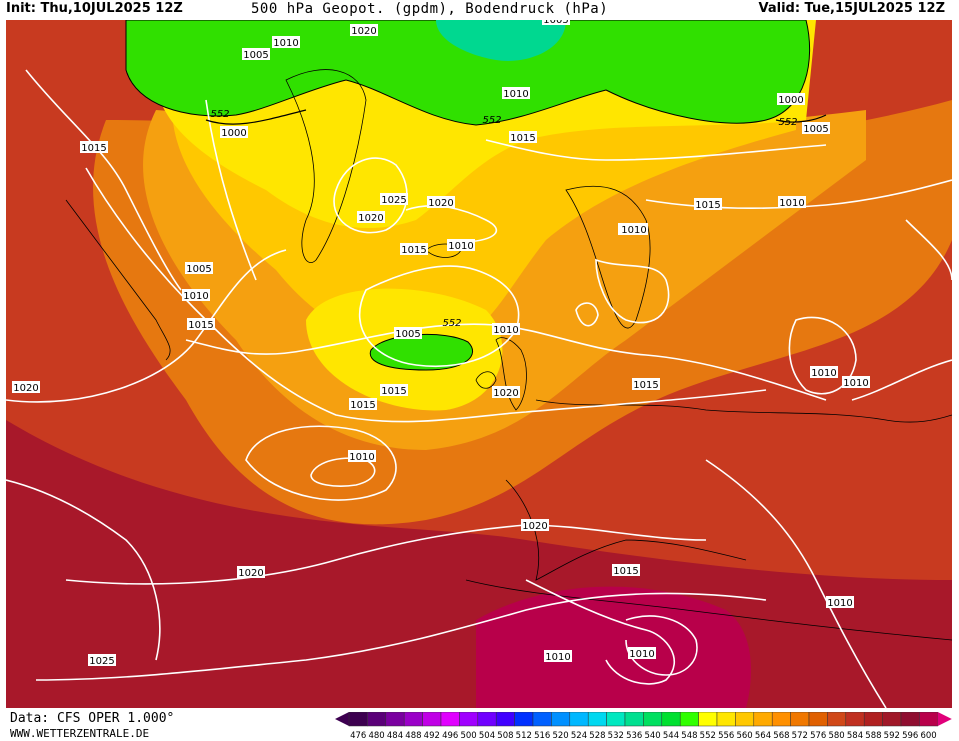 The width and height of the screenshot is (959, 741). Describe the element at coordinates (836, 736) in the screenshot. I see `legend-tick-label: 580` at that location.